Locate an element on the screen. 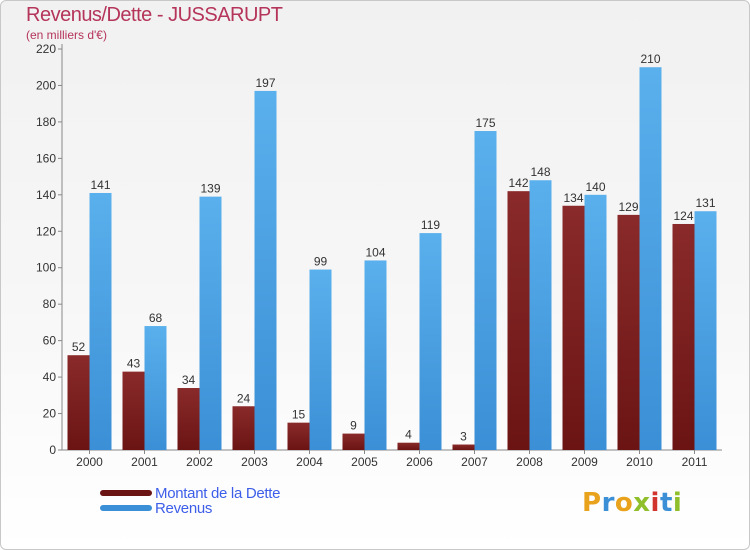 Image resolution: width=750 pixels, height=550 pixels. value-label-dette: 43 is located at coordinates (134, 364).